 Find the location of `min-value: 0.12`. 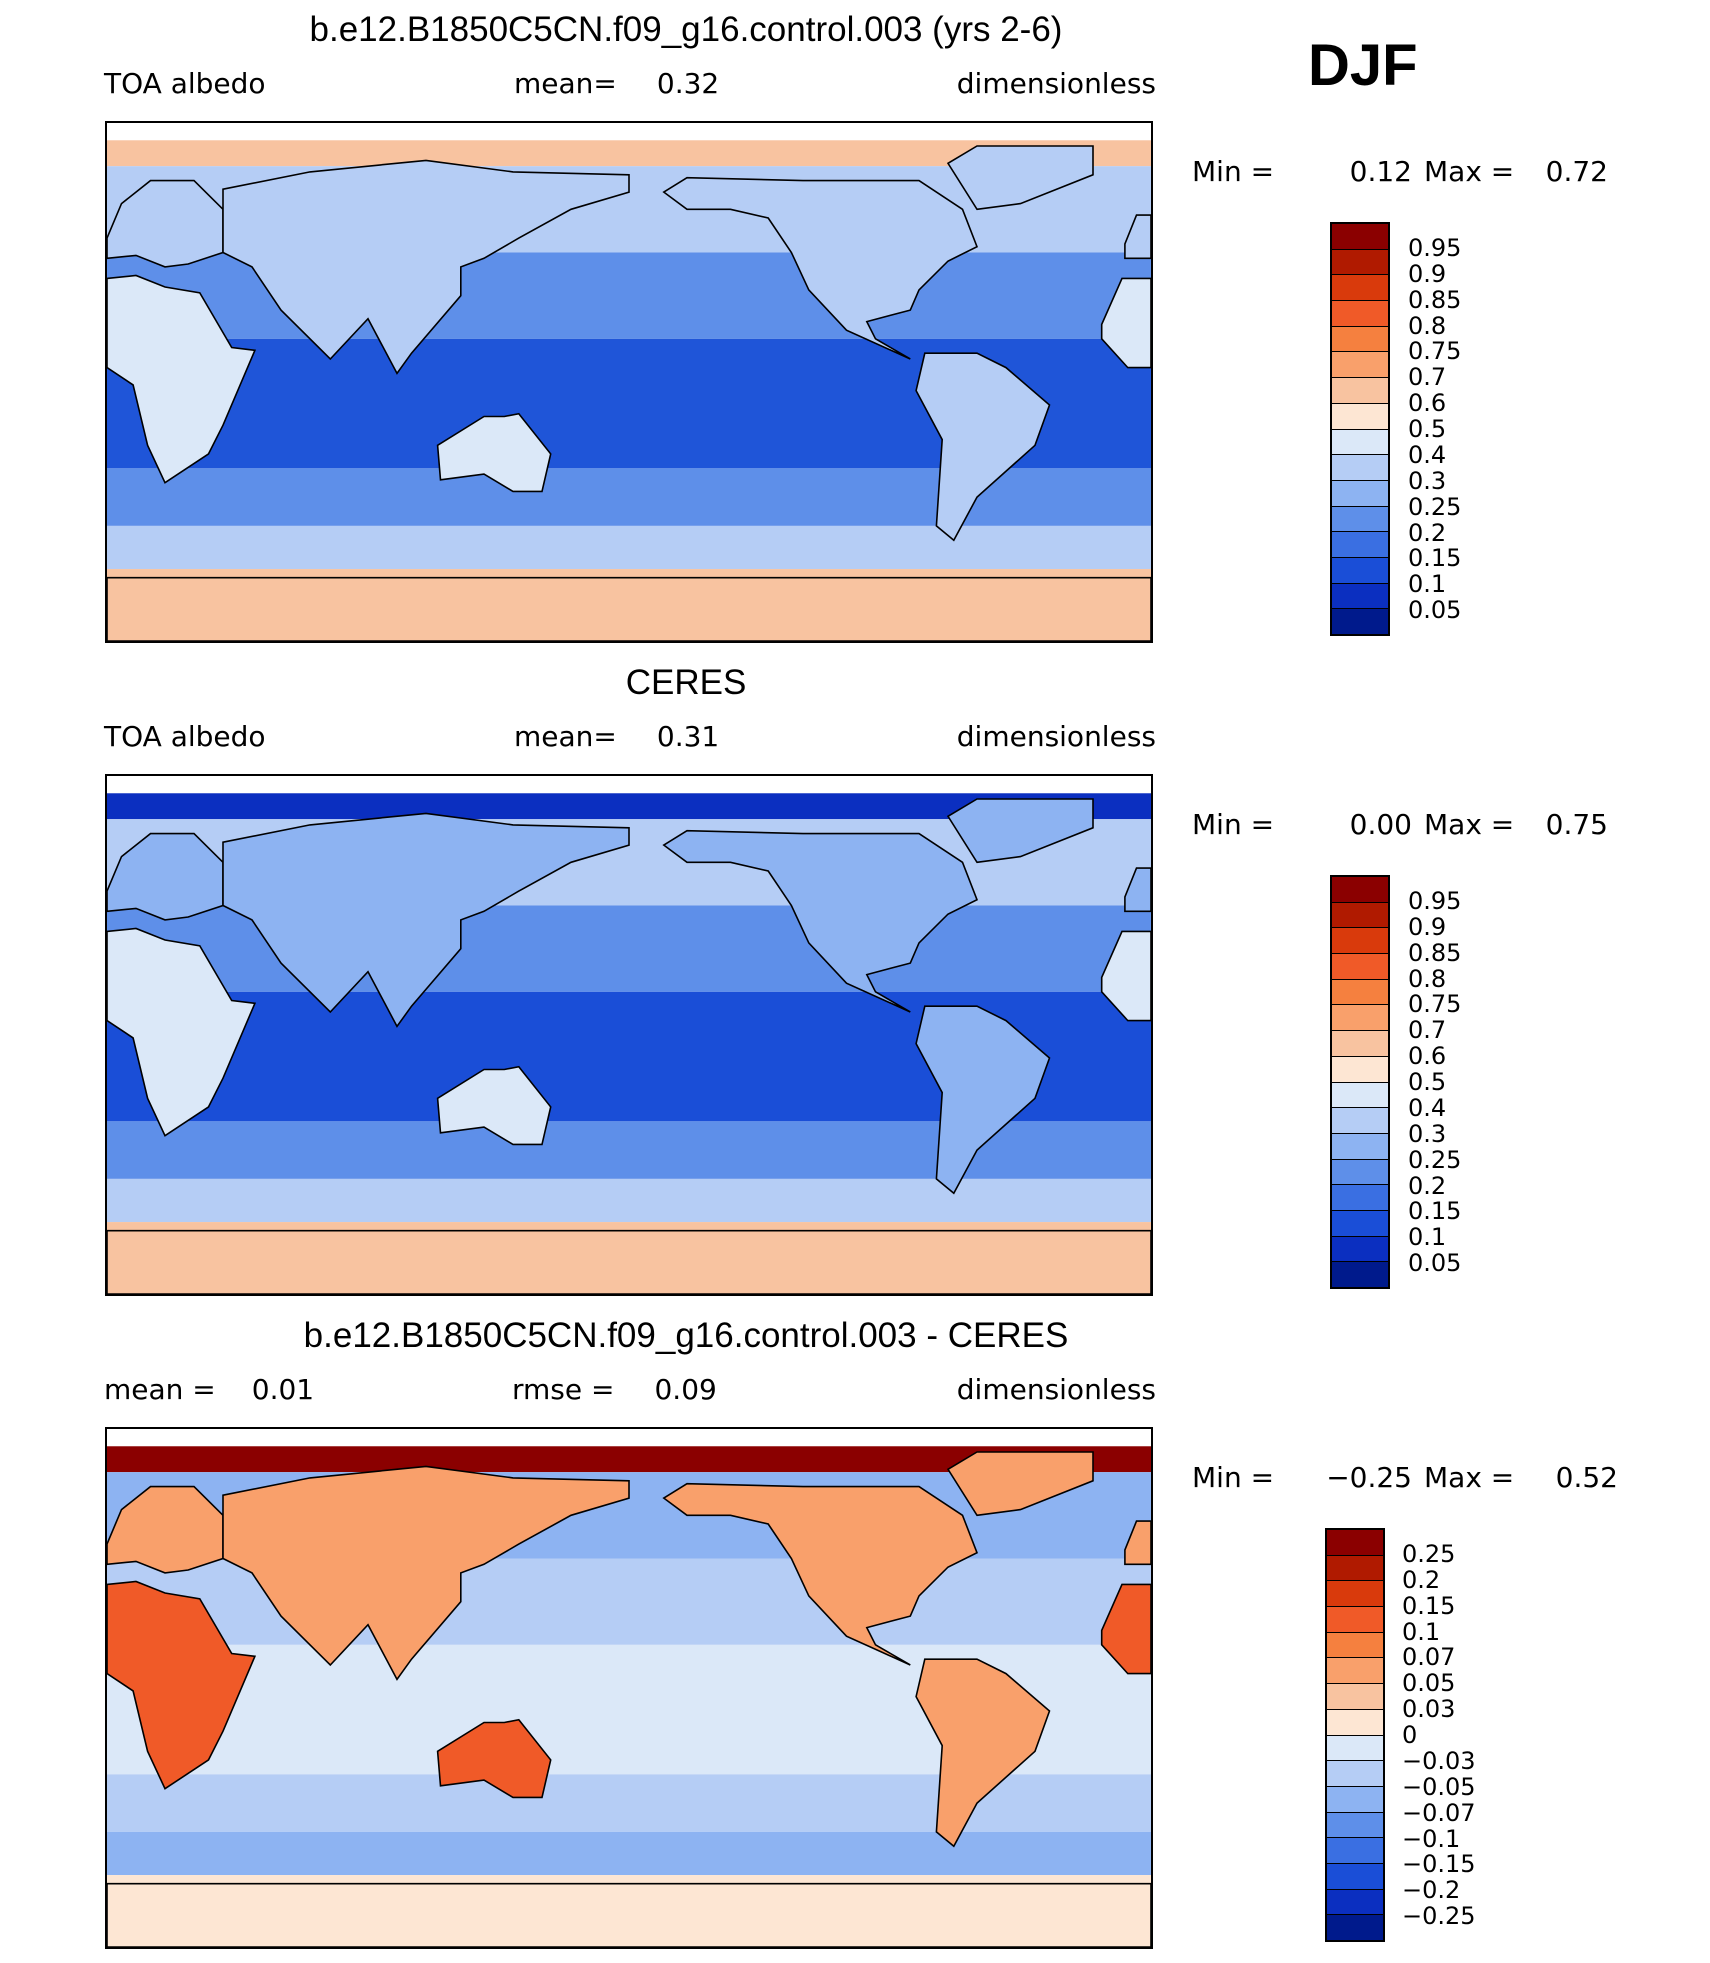

min-value: 0.12 is located at coordinates (1380, 171).